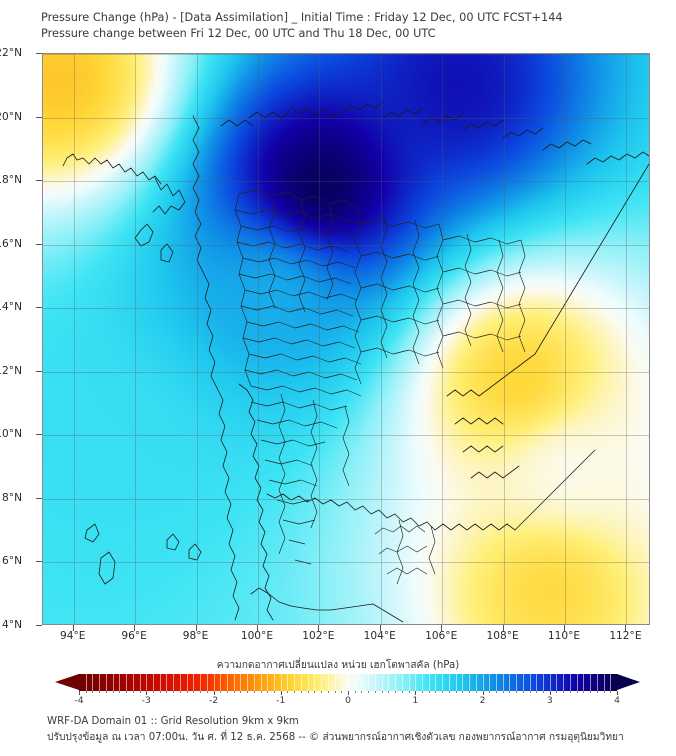 The image size is (676, 756). What do you see at coordinates (11, 434) in the screenshot?
I see `latitude-tick-label: 10°N` at bounding box center [11, 434].